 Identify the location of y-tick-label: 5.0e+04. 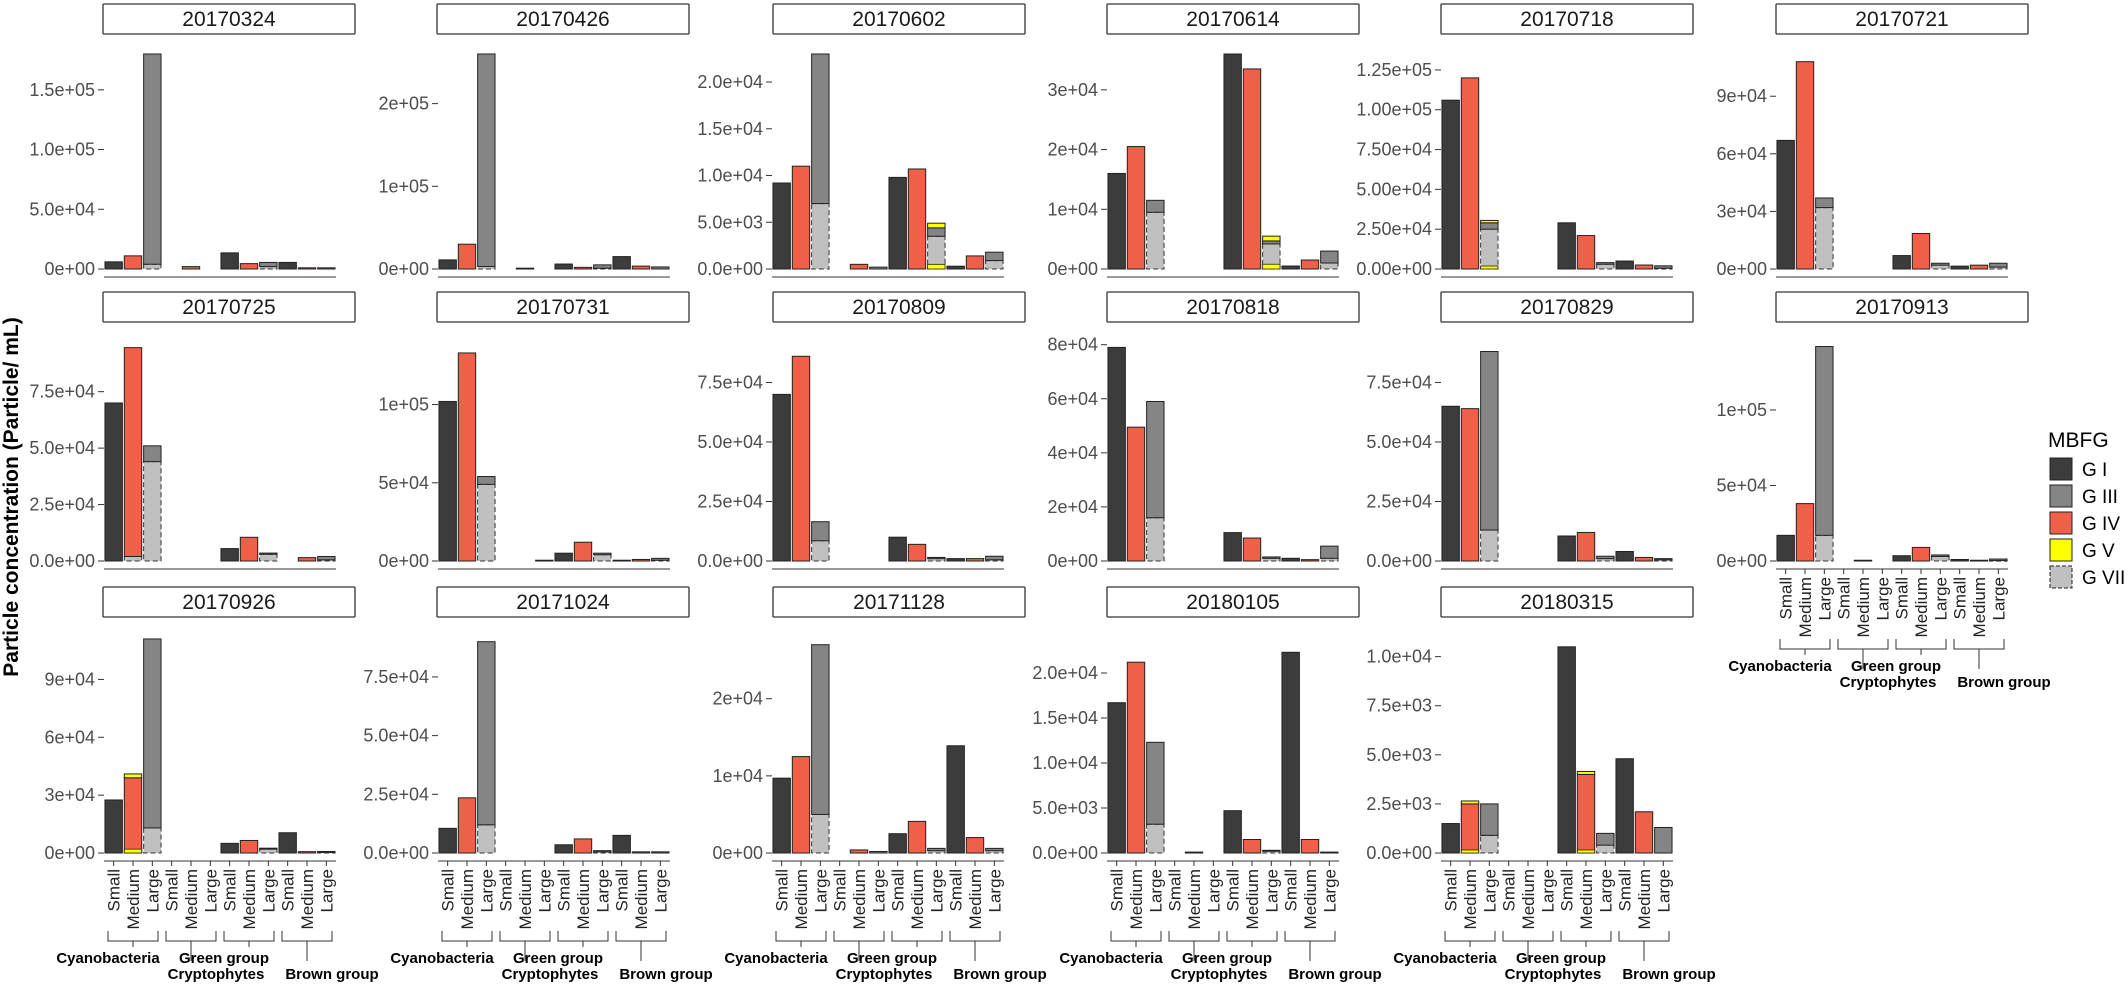
(62, 209).